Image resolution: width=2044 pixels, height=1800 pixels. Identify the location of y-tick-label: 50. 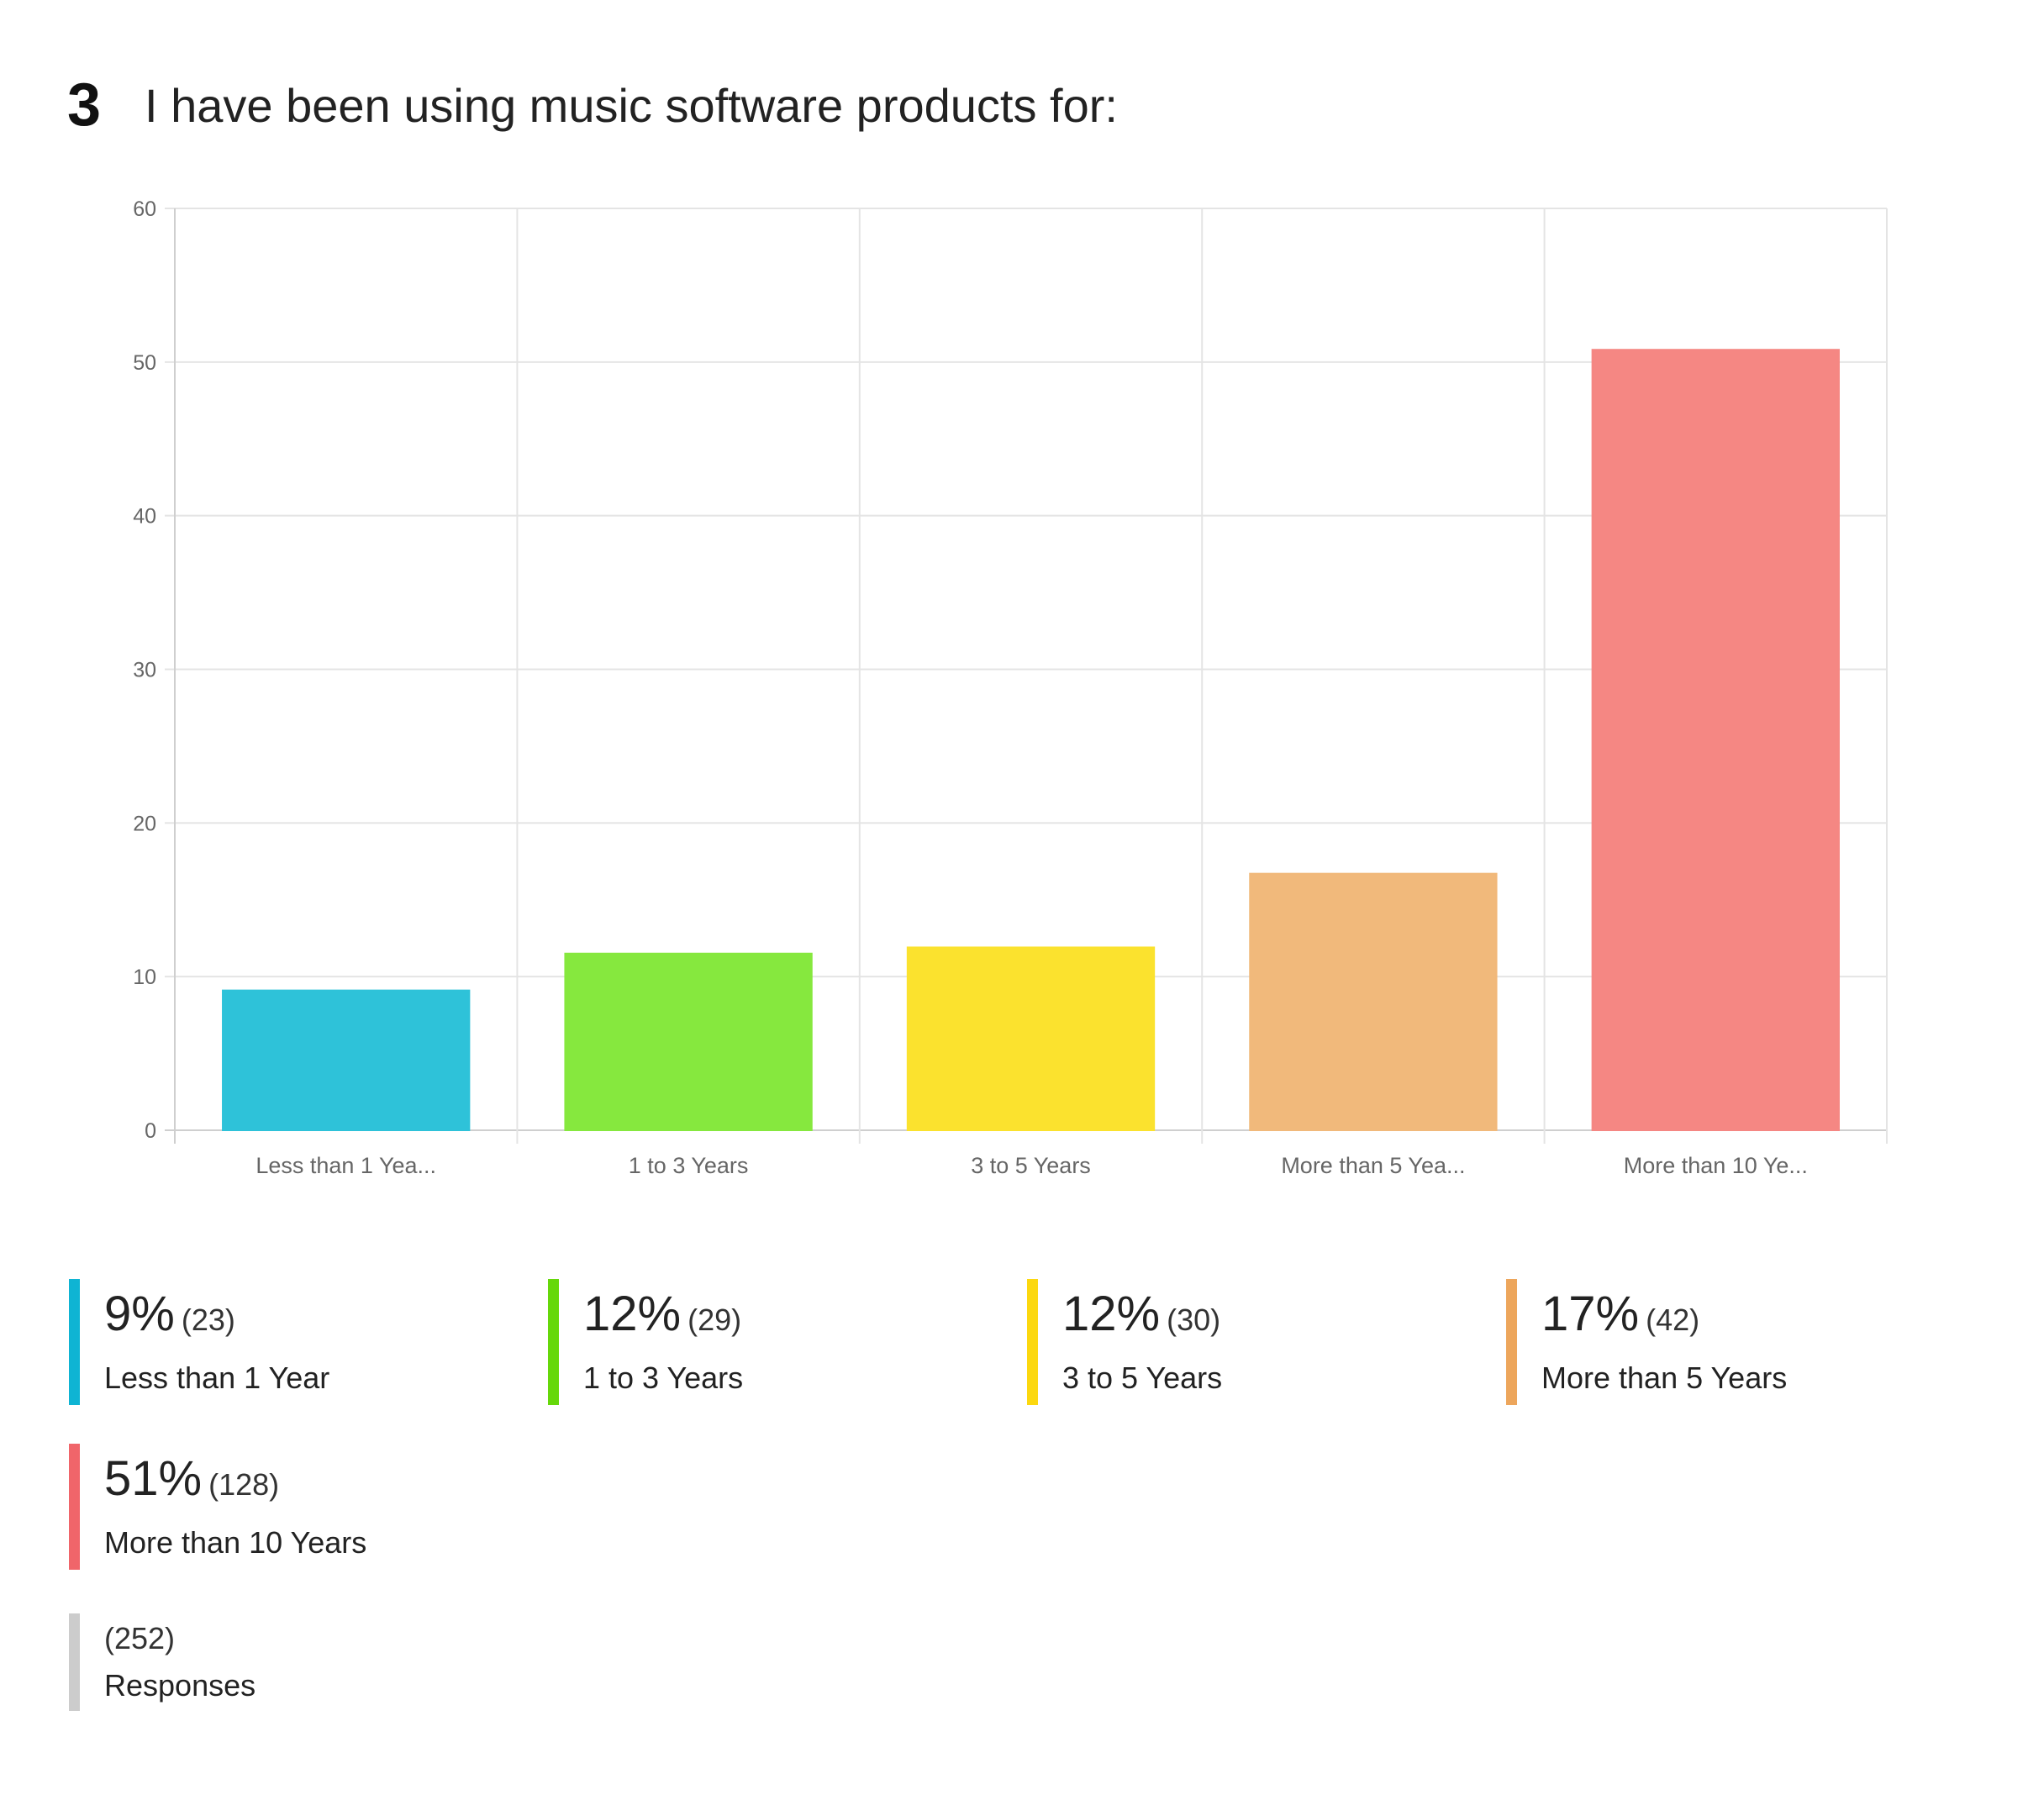
(144, 363).